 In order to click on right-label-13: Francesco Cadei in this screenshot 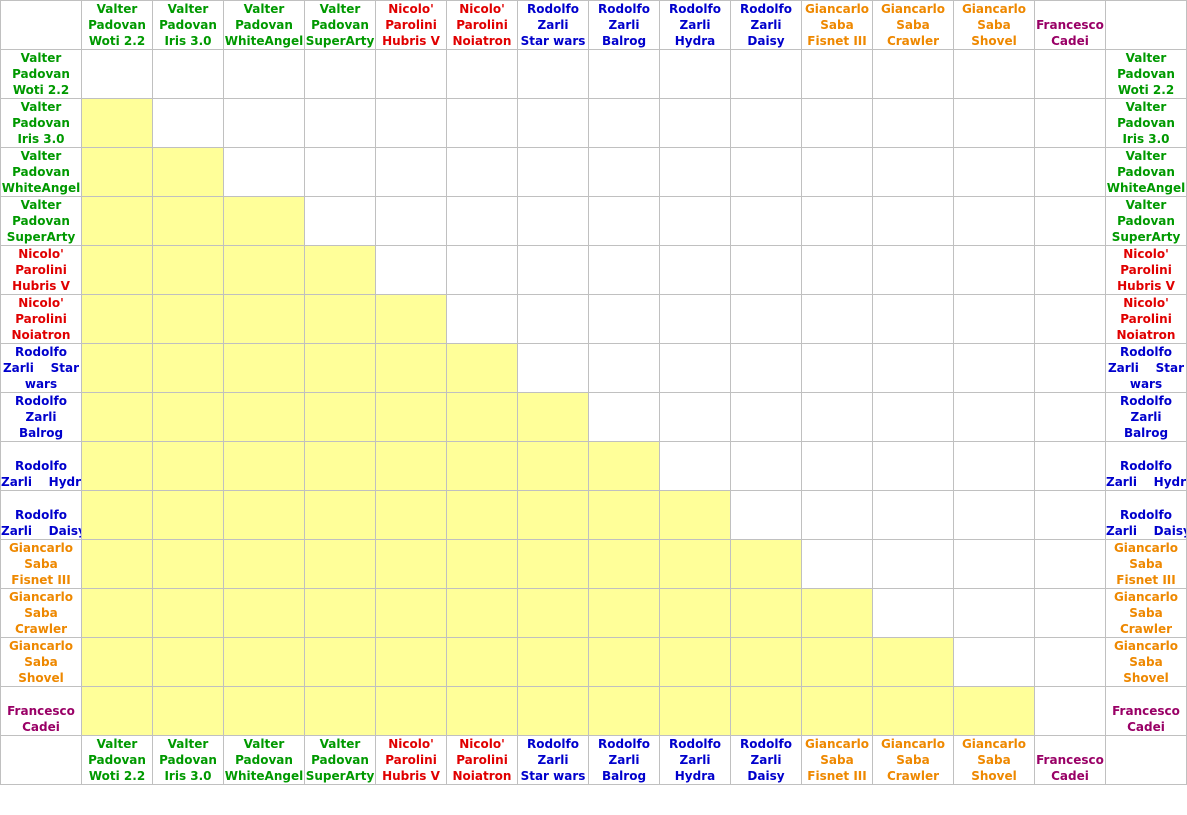, I will do `click(1146, 711)`.